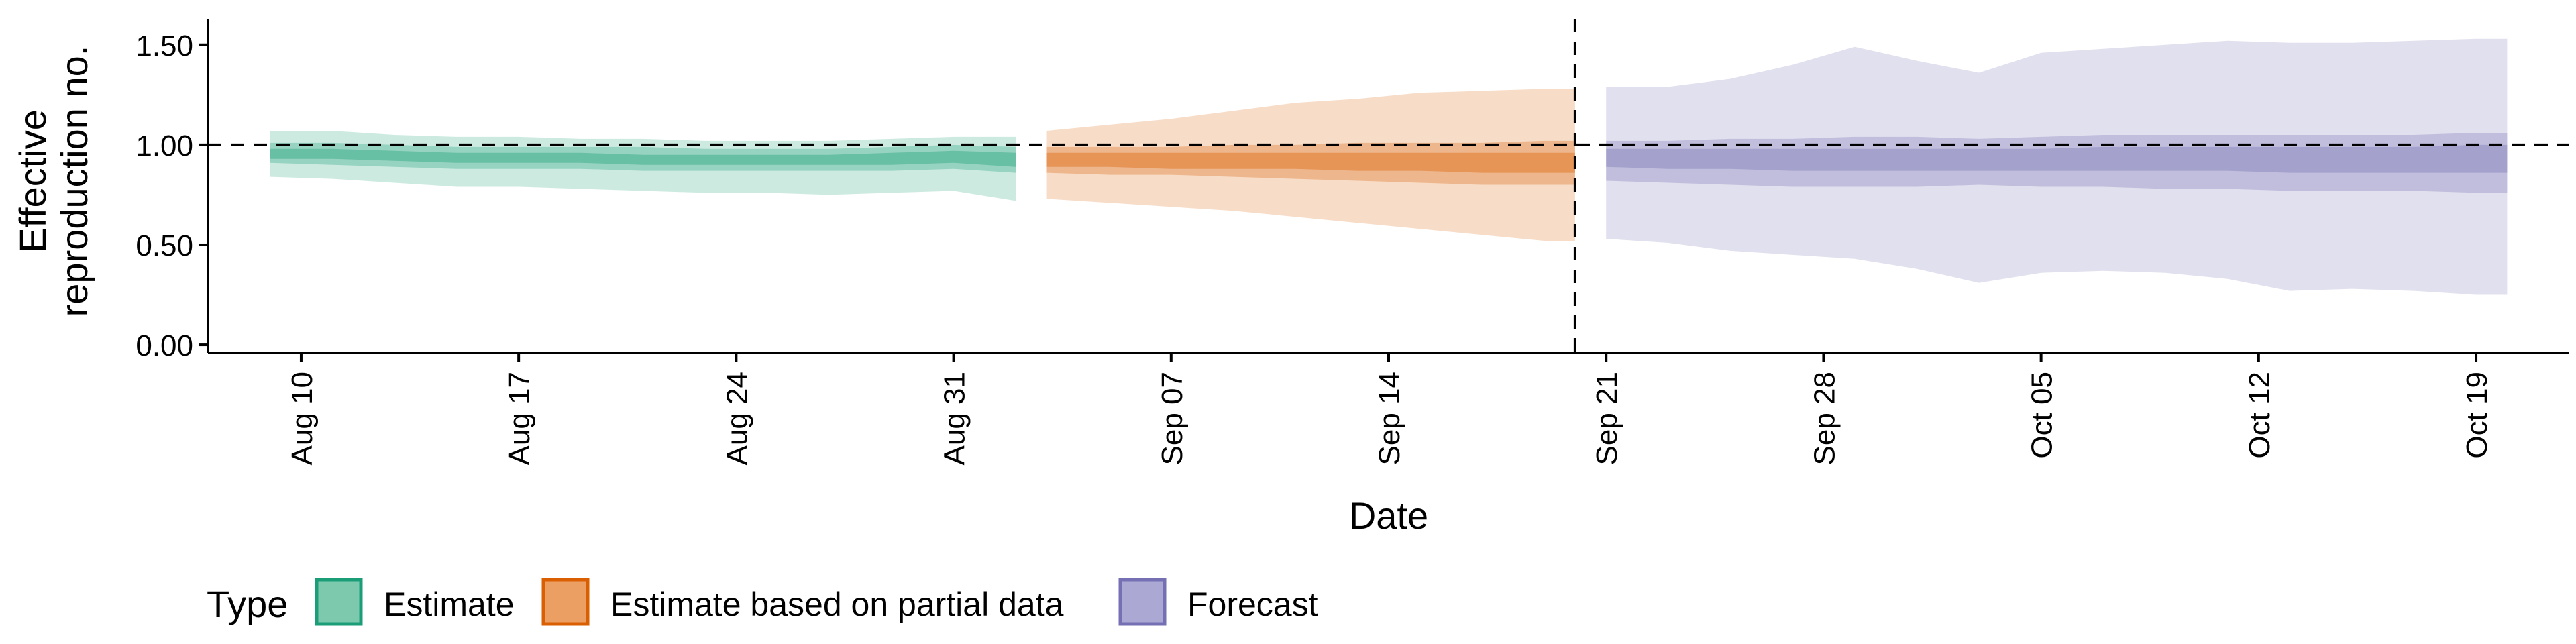  Describe the element at coordinates (247, 604) in the screenshot. I see `legend-title: Type` at that location.